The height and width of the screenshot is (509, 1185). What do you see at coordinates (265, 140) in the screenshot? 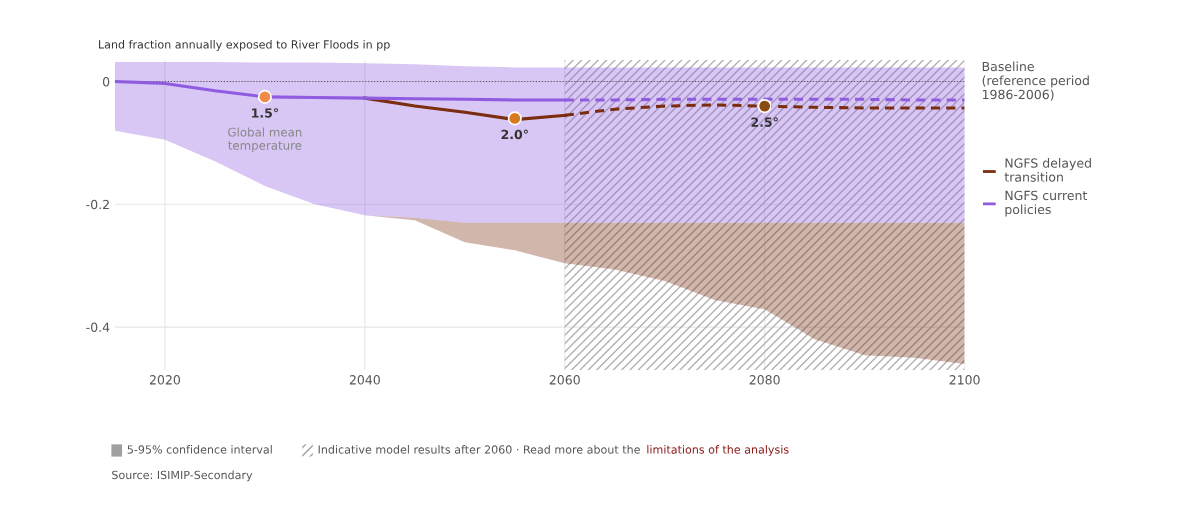
I see `annotation: Global mean temperature` at bounding box center [265, 140].